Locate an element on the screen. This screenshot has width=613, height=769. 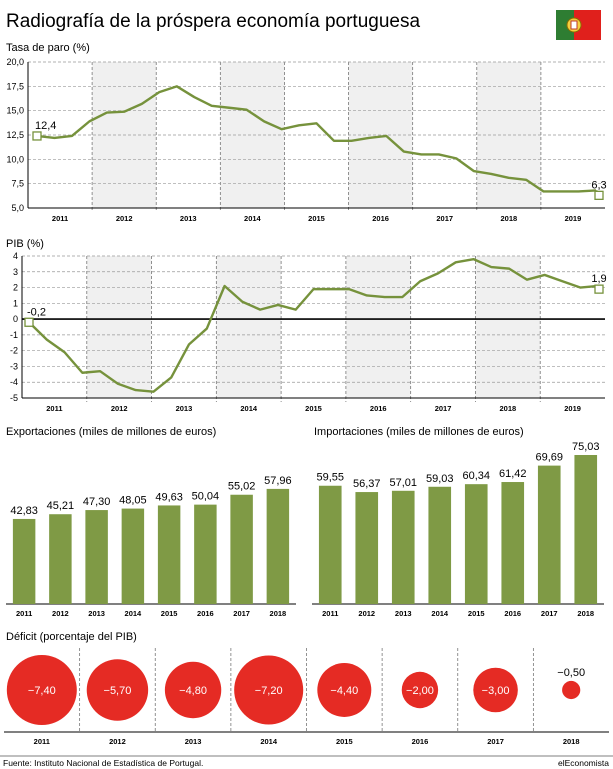
bubble-value-label: −3,00 is located at coordinates (496, 691).